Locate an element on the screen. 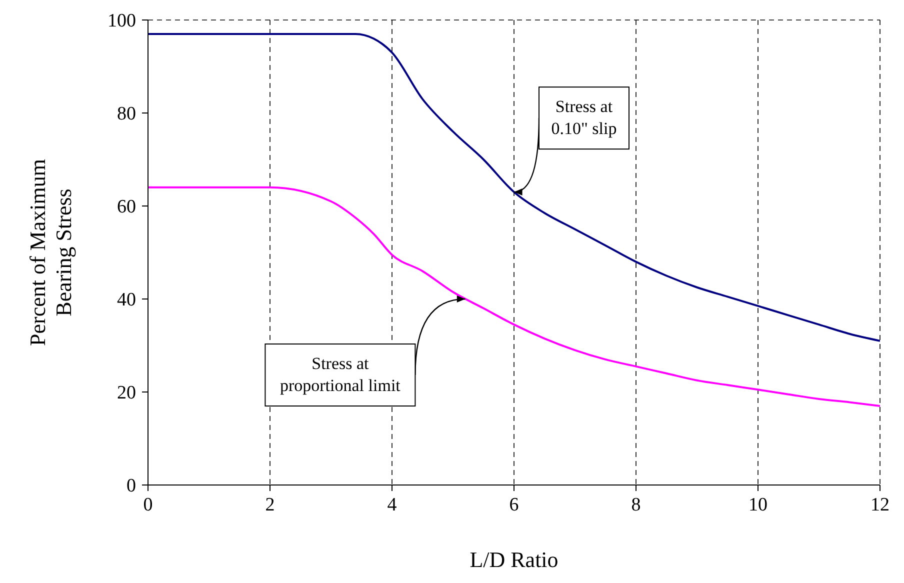  y-axis-title: Percent of Maximum Bearing Stress is located at coordinates (50, 252).